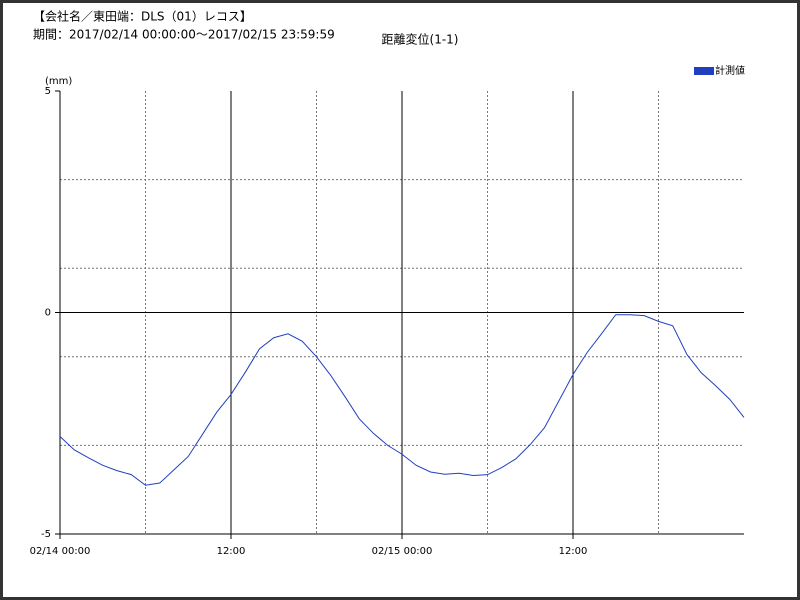 Image resolution: width=800 pixels, height=600 pixels. What do you see at coordinates (46, 534) in the screenshot?
I see `y-tick-label: -5` at bounding box center [46, 534].